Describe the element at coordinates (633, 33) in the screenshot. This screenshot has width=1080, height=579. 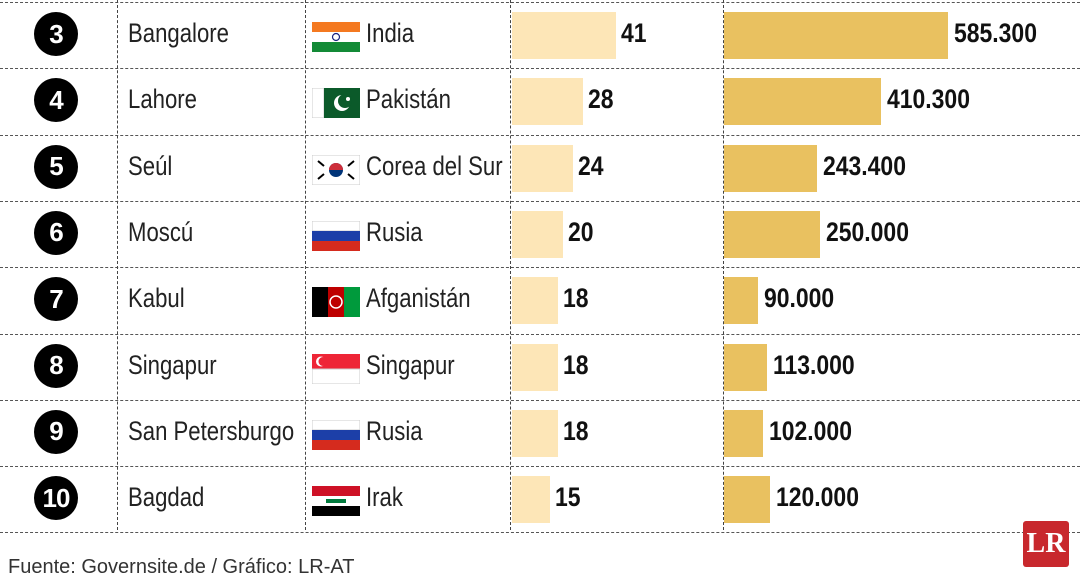
I see `value-1-label: 41` at that location.